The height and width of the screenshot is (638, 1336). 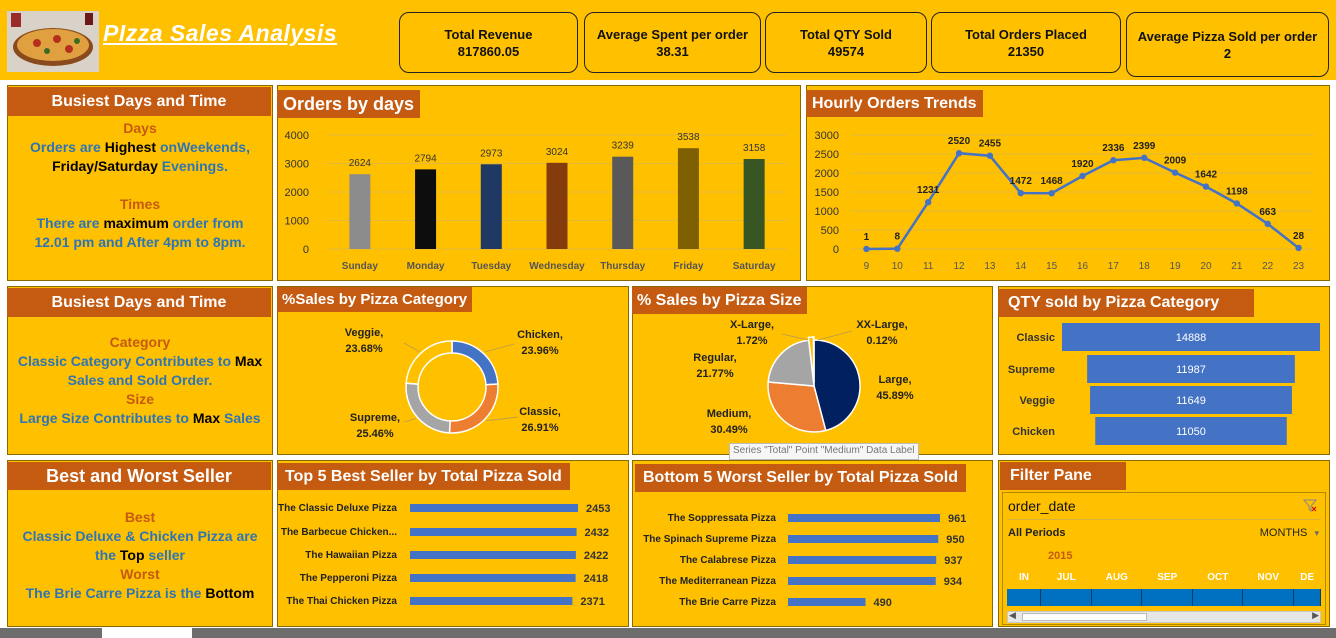 I want to click on slice-label: Chicken,, so click(x=540, y=335).